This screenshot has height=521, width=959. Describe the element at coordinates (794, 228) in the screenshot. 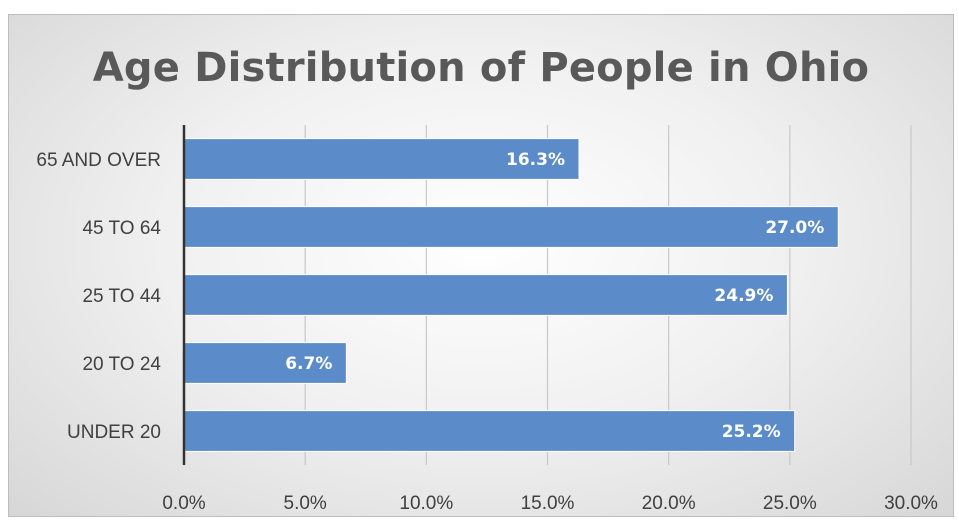

I see `data-label: 27.0%` at that location.